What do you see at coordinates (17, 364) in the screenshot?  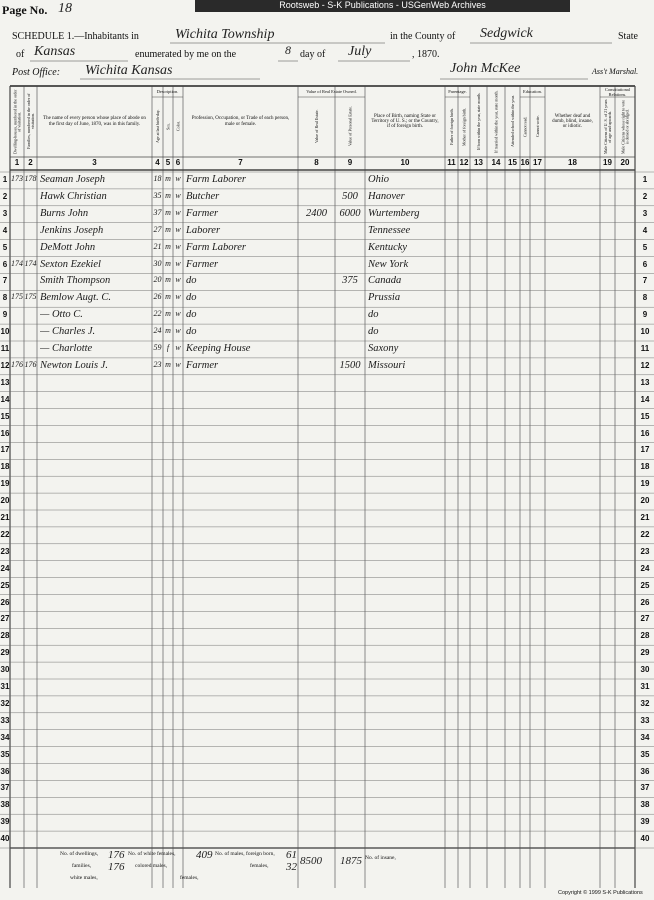 I see `entry-dwelling: 176` at bounding box center [17, 364].